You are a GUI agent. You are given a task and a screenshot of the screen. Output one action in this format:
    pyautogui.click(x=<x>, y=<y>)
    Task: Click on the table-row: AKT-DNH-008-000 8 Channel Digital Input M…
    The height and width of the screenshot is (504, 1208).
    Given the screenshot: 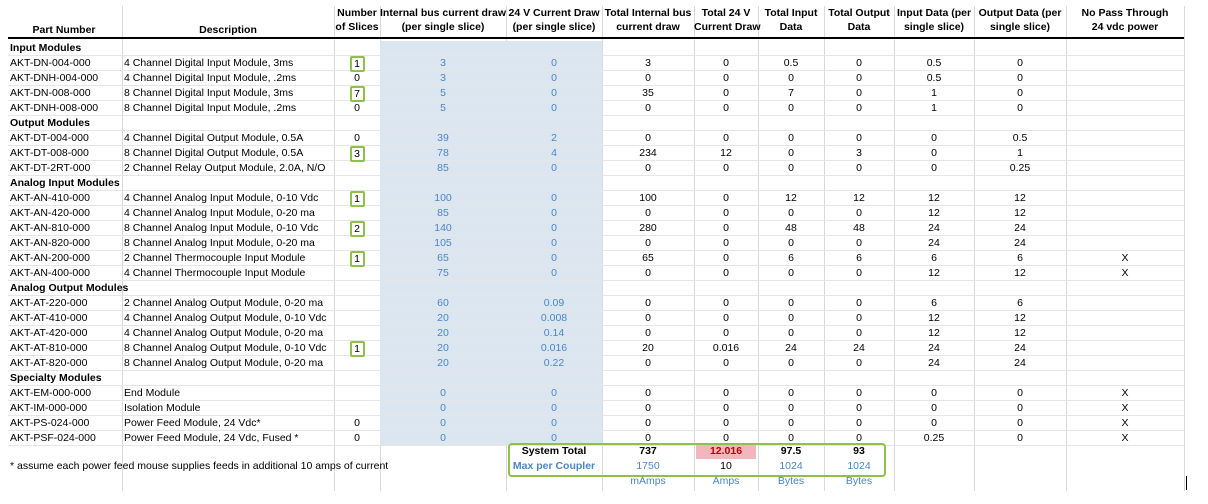 What is the action you would take?
    pyautogui.click(x=596, y=108)
    